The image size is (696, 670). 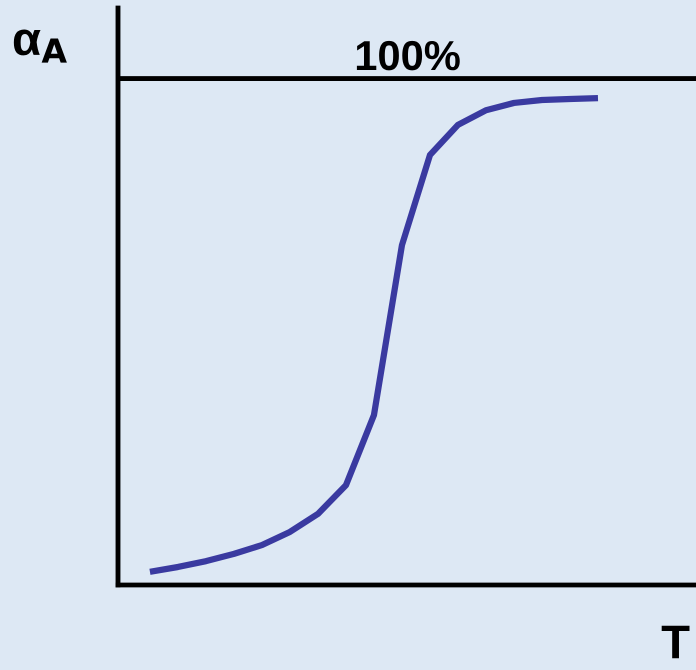 I want to click on annotation: 100%, so click(x=408, y=55).